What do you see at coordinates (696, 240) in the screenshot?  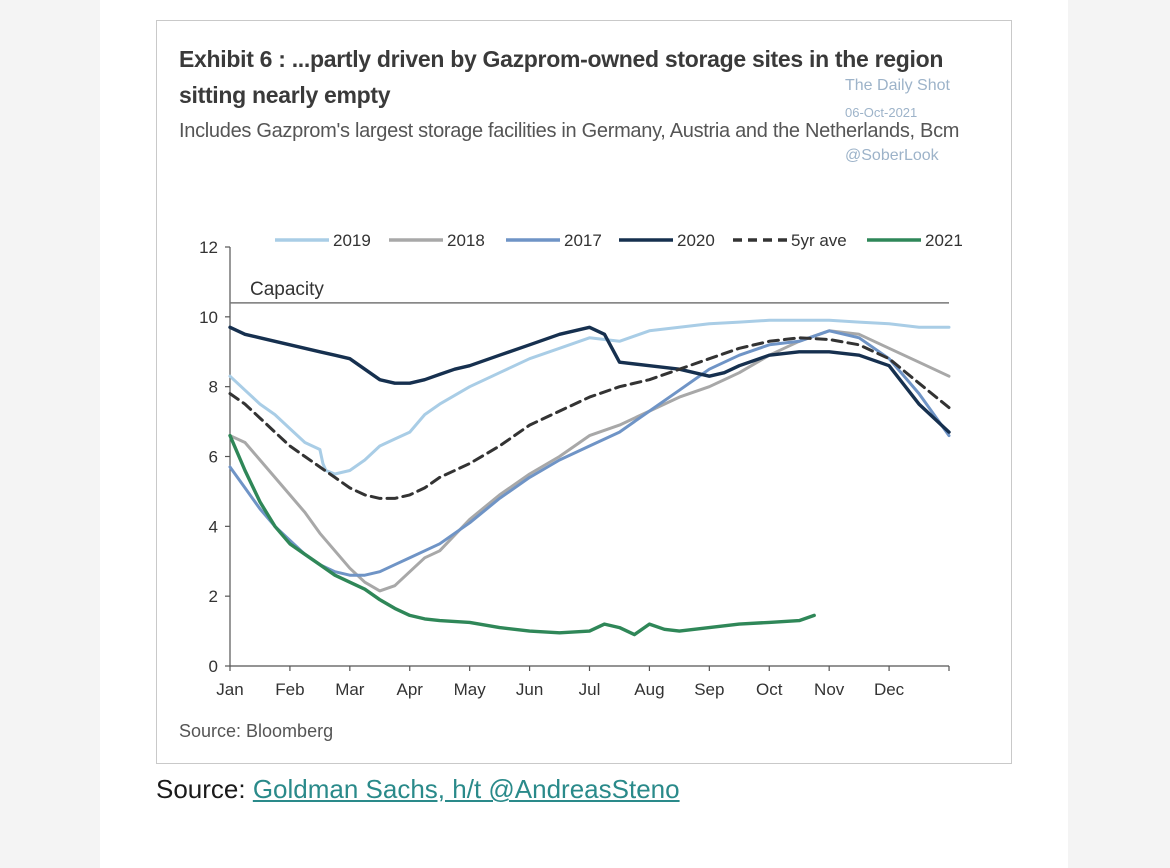 I see `legend-label-2020: 2020` at bounding box center [696, 240].